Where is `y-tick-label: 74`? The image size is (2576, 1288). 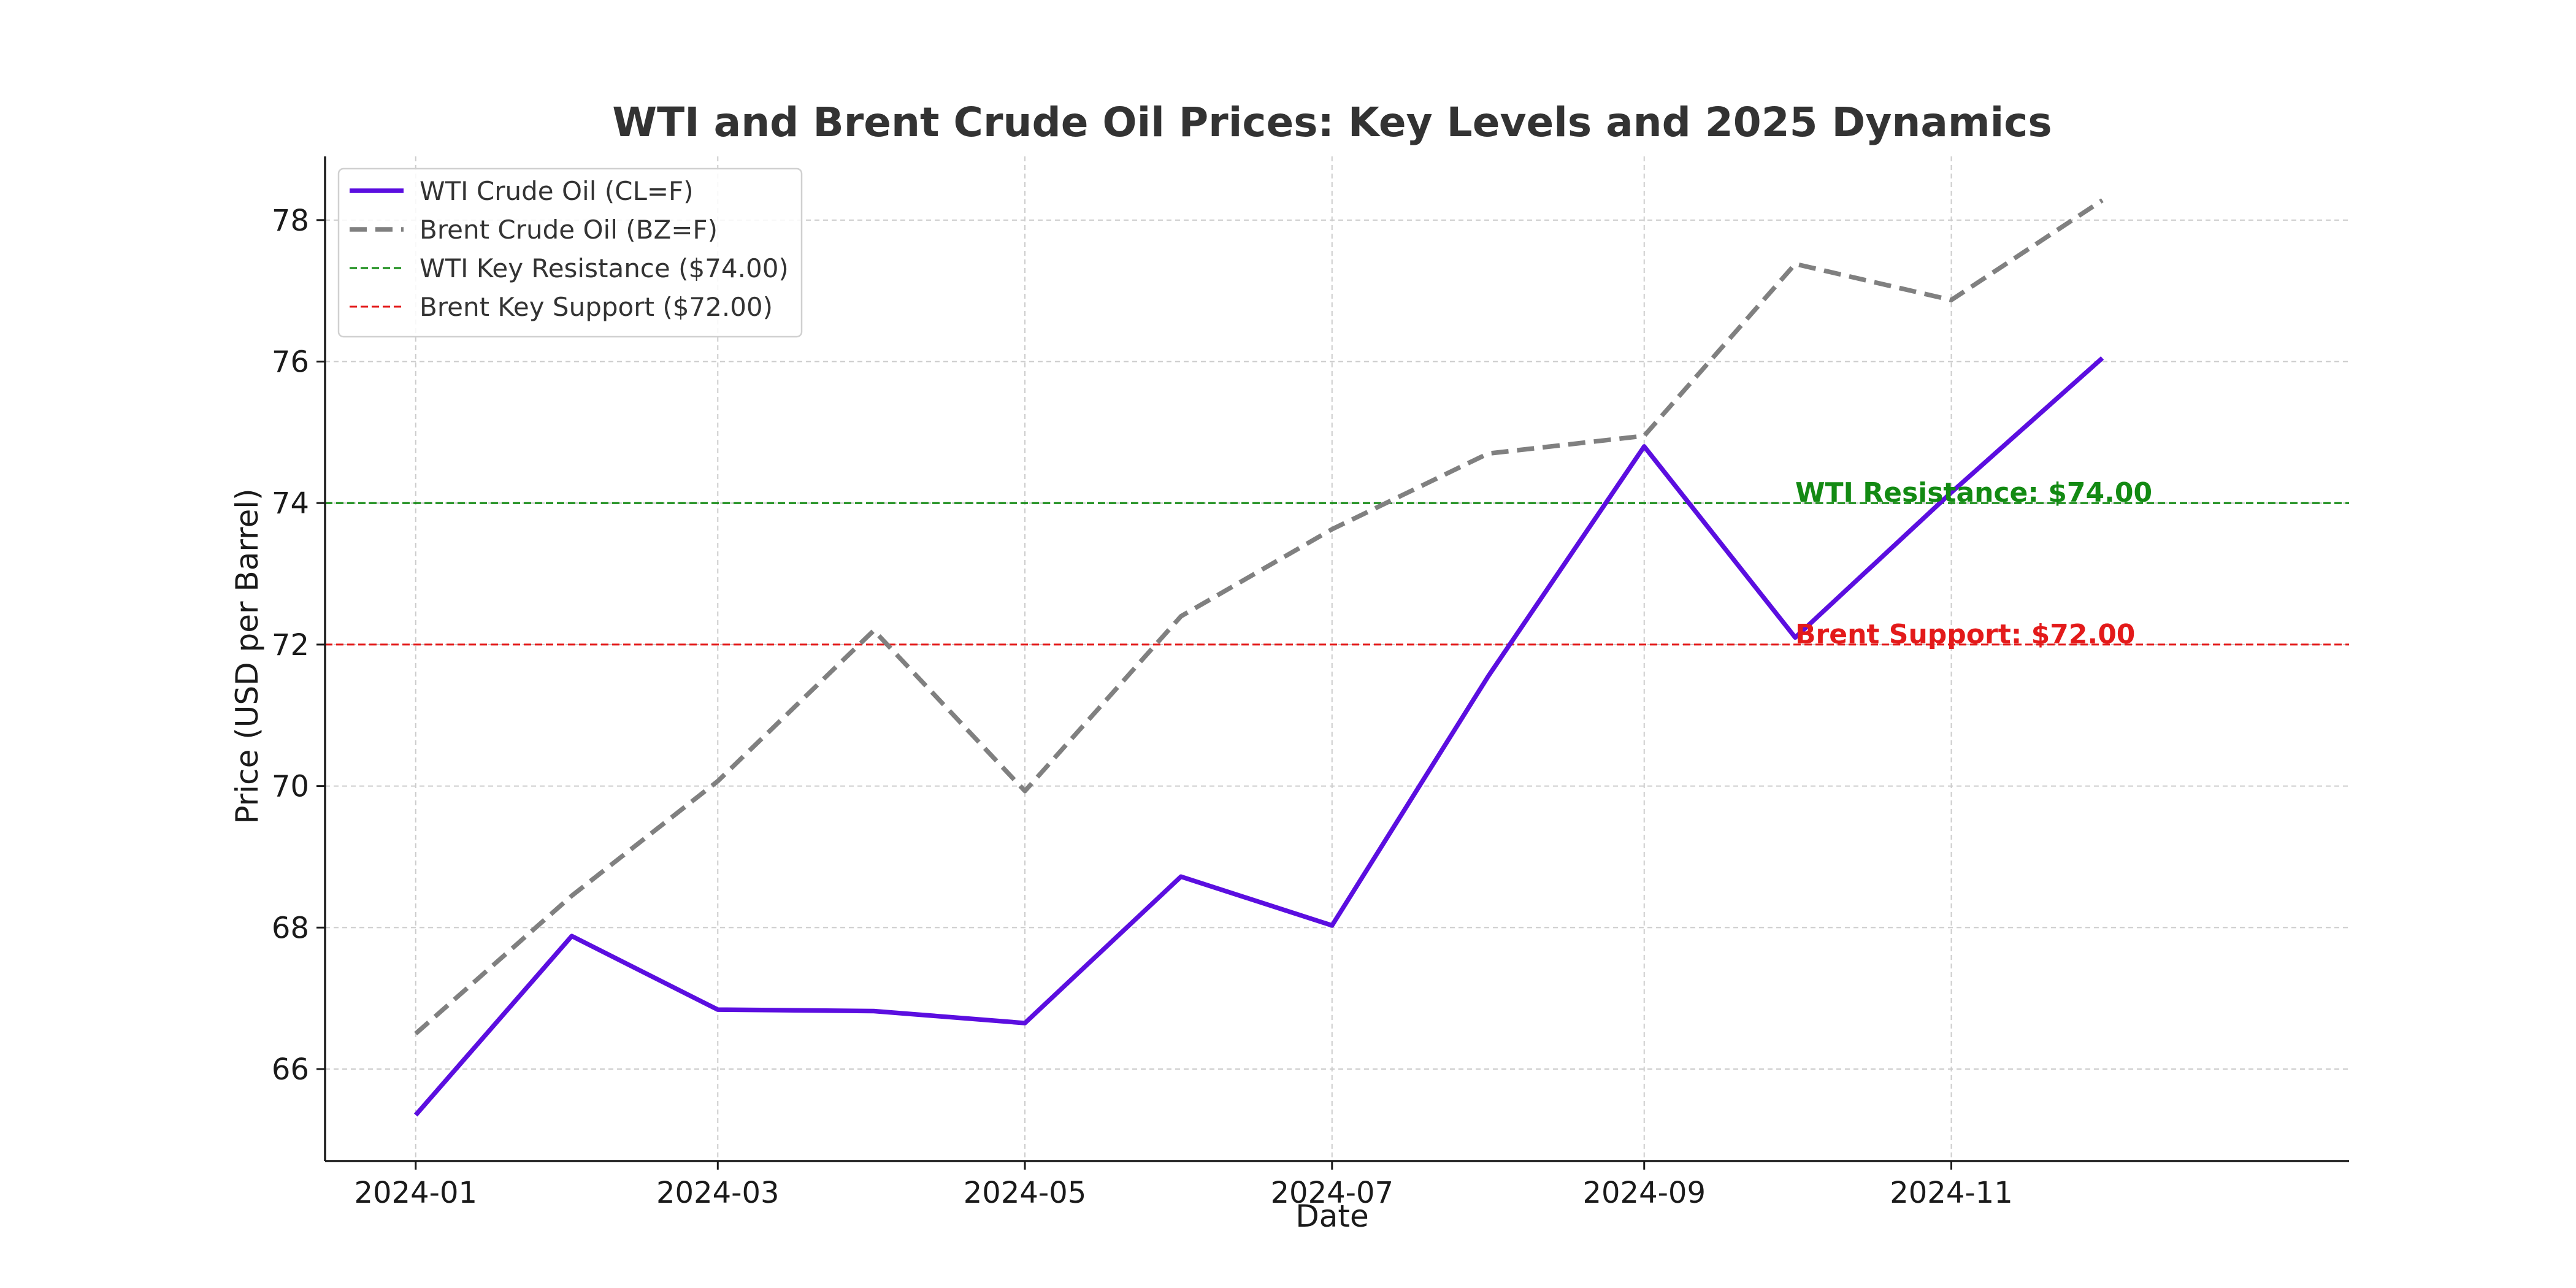 y-tick-label: 74 is located at coordinates (290, 503).